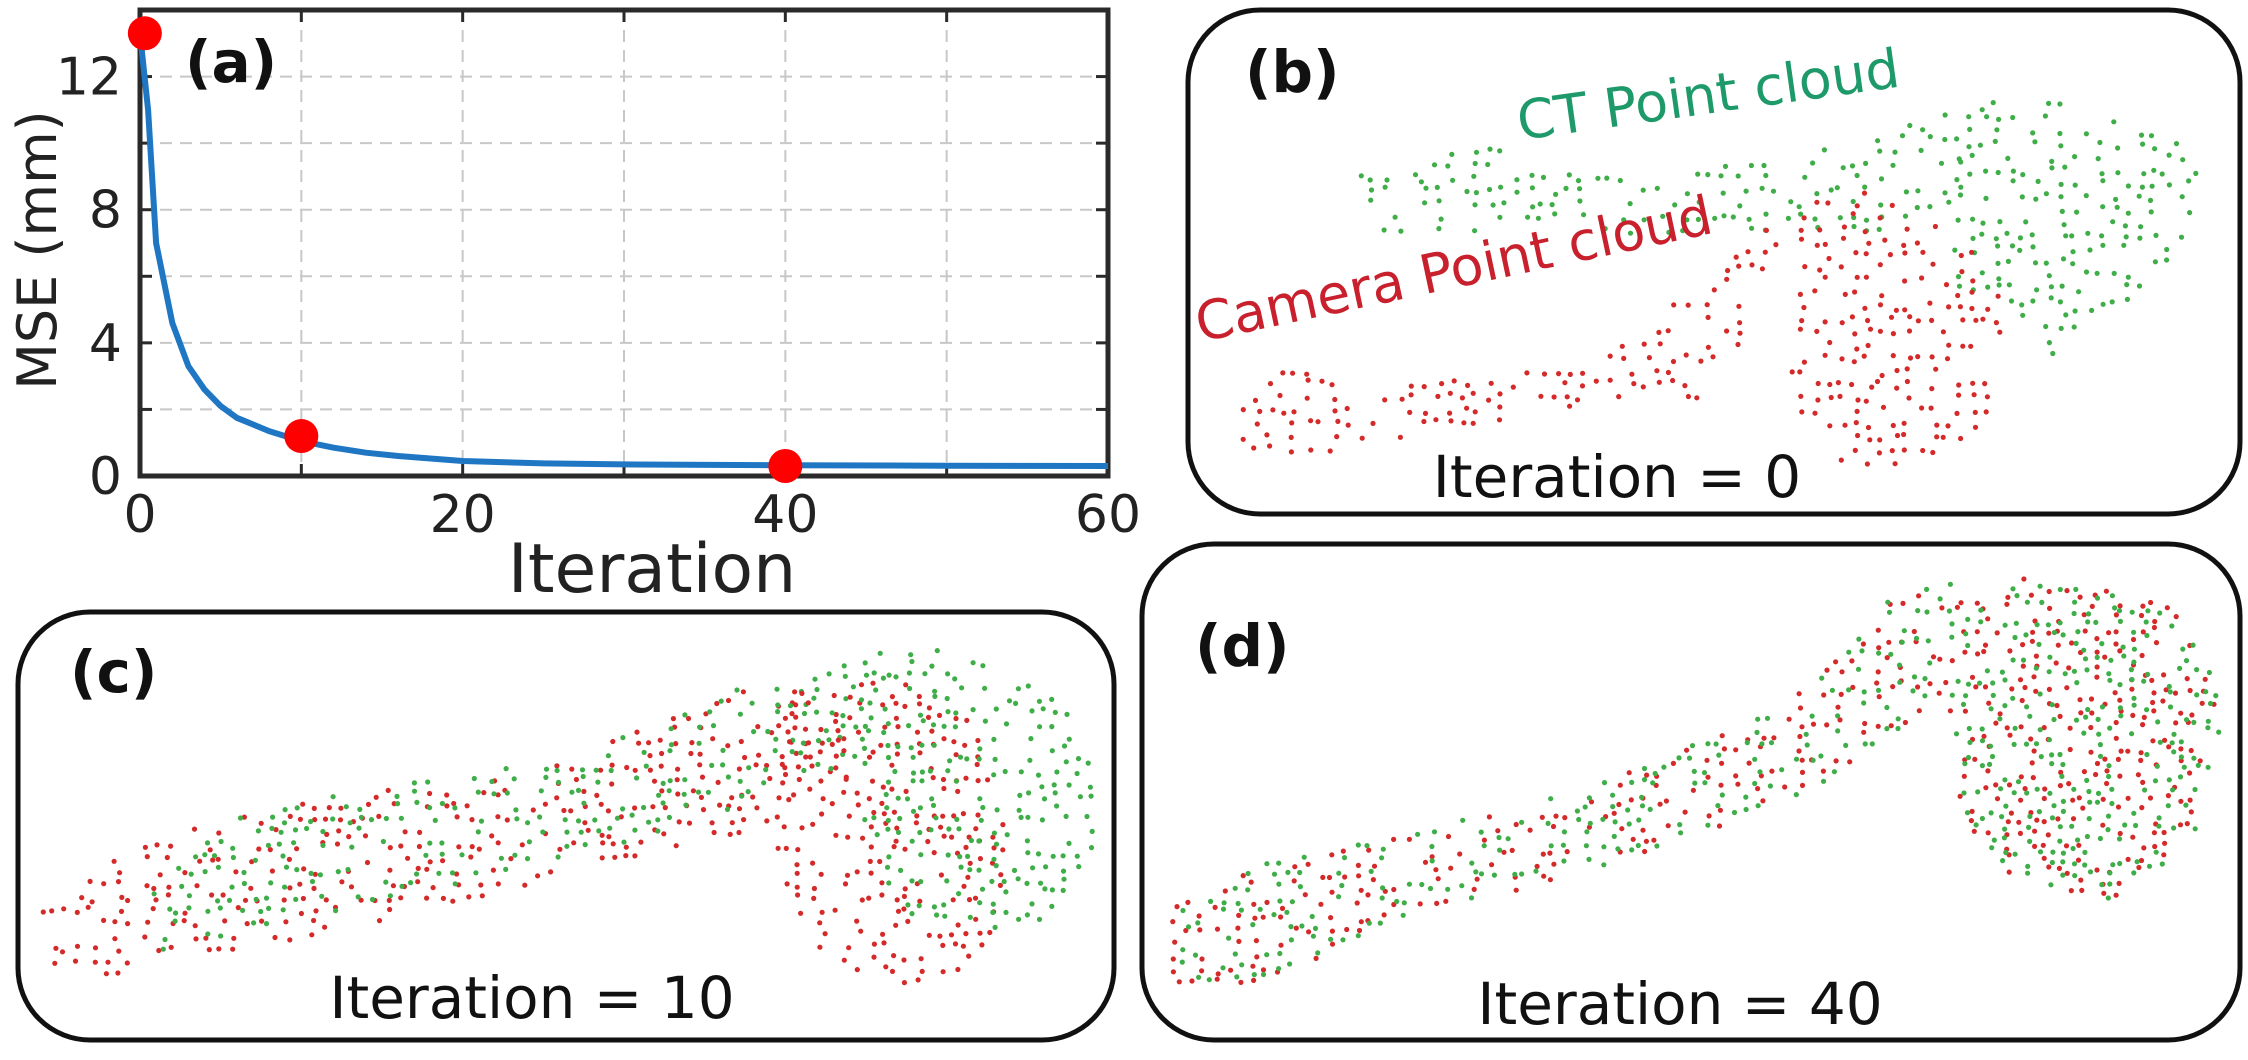 The width and height of the screenshot is (2248, 1060). I want to click on panel-b-point-clouds, so click(1719, 283).